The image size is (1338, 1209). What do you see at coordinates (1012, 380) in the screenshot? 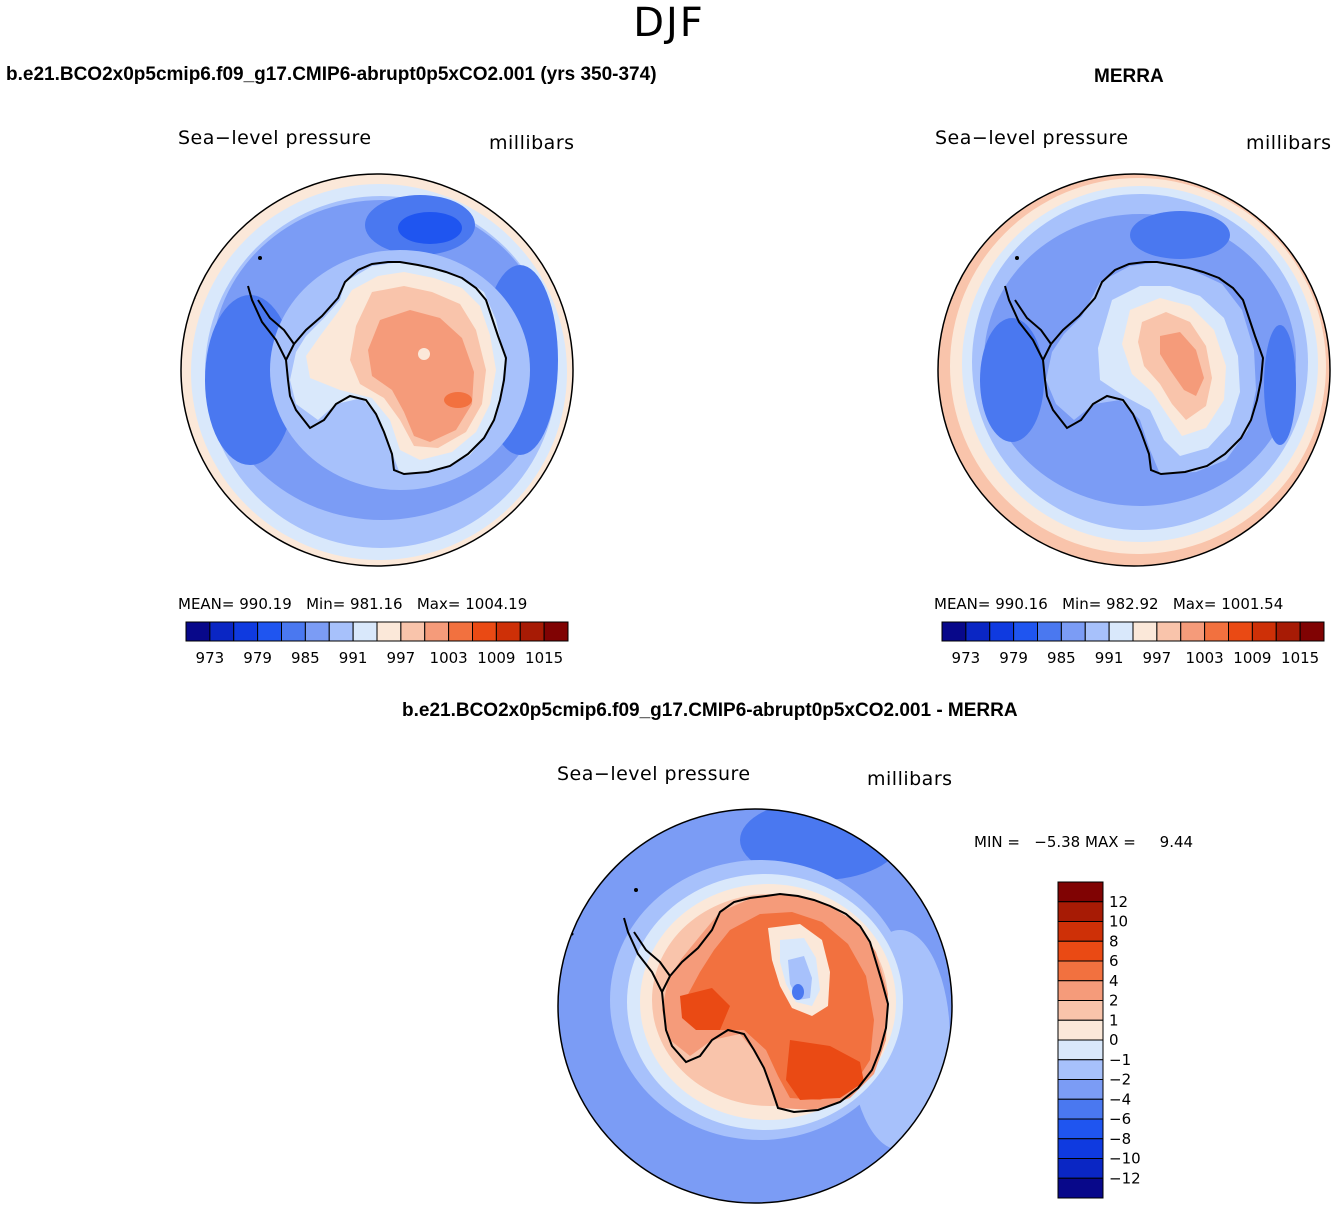
I see `map2-low-west` at bounding box center [1012, 380].